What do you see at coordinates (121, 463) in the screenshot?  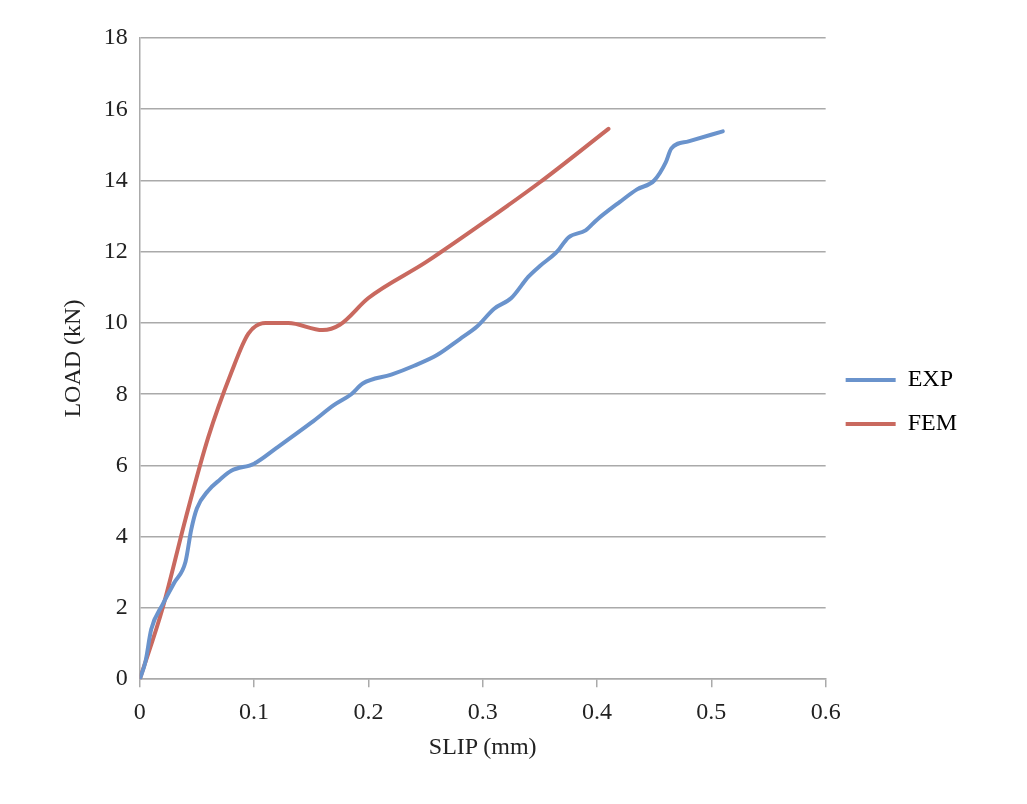 I see `y-tick-label: 6` at bounding box center [121, 463].